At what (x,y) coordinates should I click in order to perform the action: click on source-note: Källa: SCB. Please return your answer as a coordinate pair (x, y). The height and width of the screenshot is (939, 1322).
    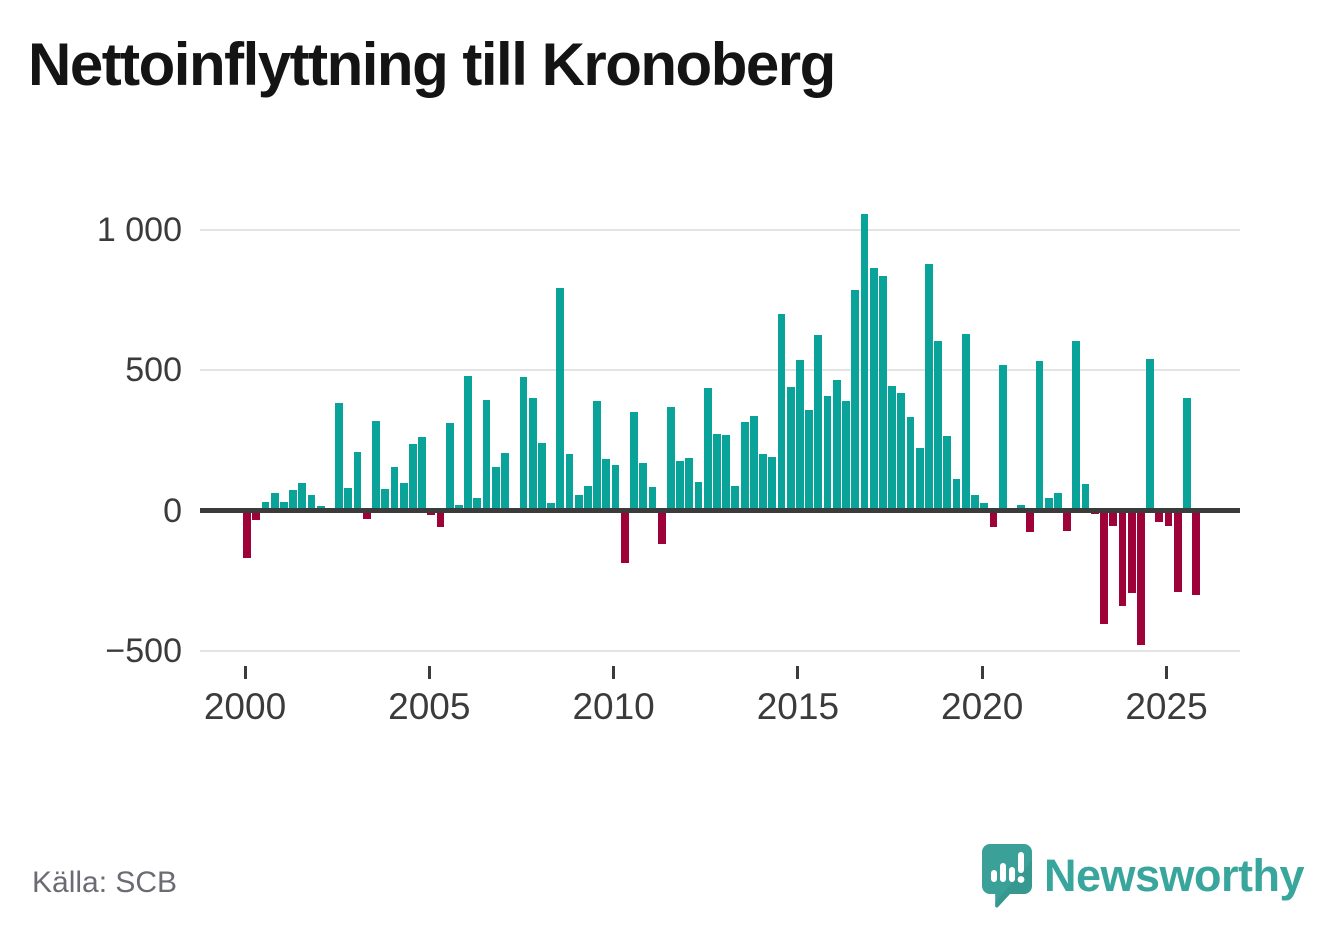
    Looking at the image, I should click on (105, 882).